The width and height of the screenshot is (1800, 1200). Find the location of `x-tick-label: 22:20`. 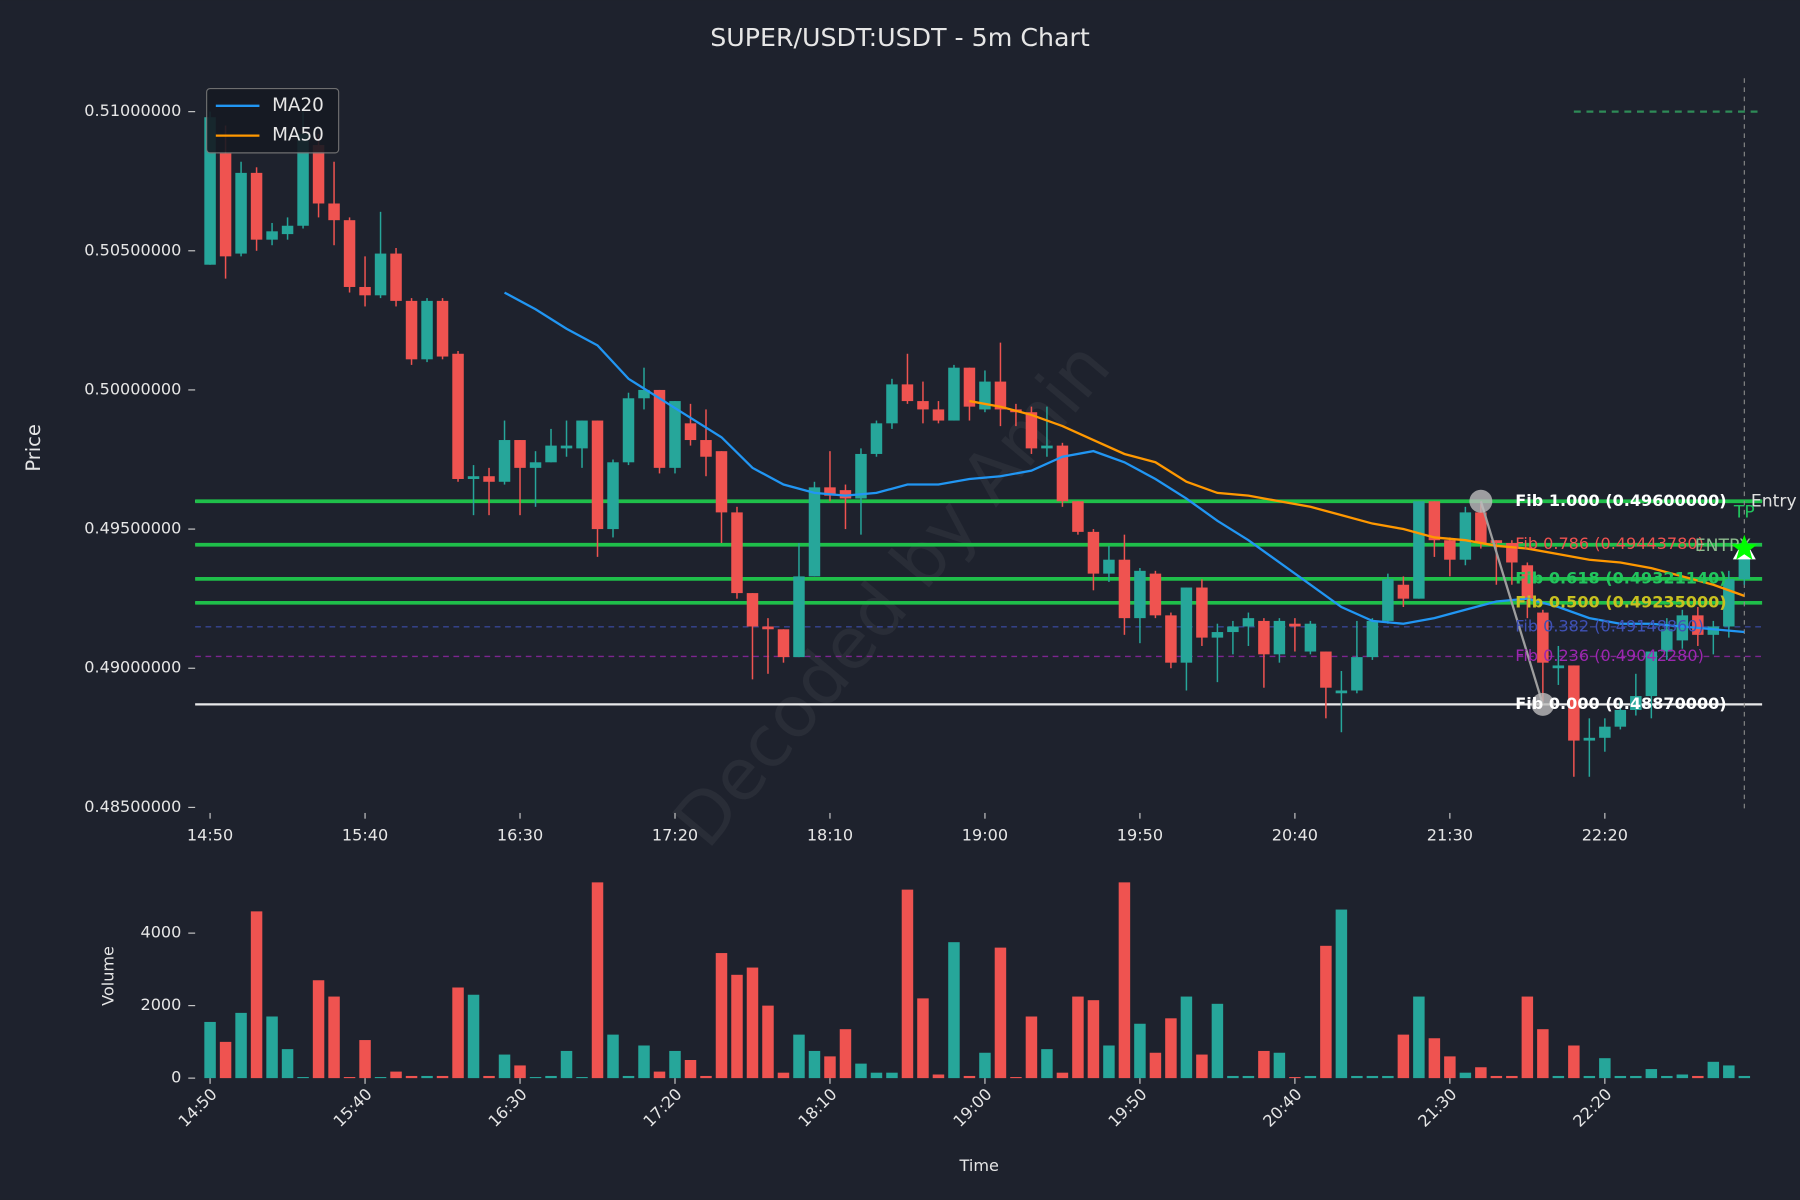

x-tick-label: 22:20 is located at coordinates (1605, 834).